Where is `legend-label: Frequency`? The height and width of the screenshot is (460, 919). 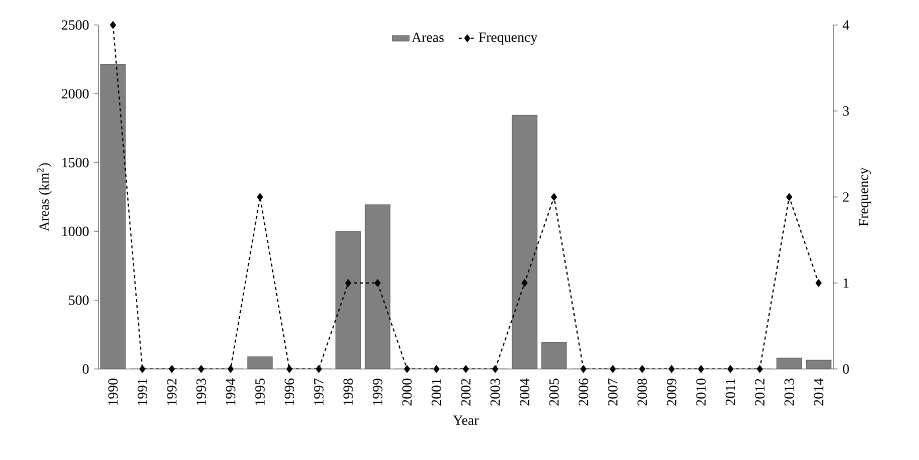
legend-label: Frequency is located at coordinates (508, 38).